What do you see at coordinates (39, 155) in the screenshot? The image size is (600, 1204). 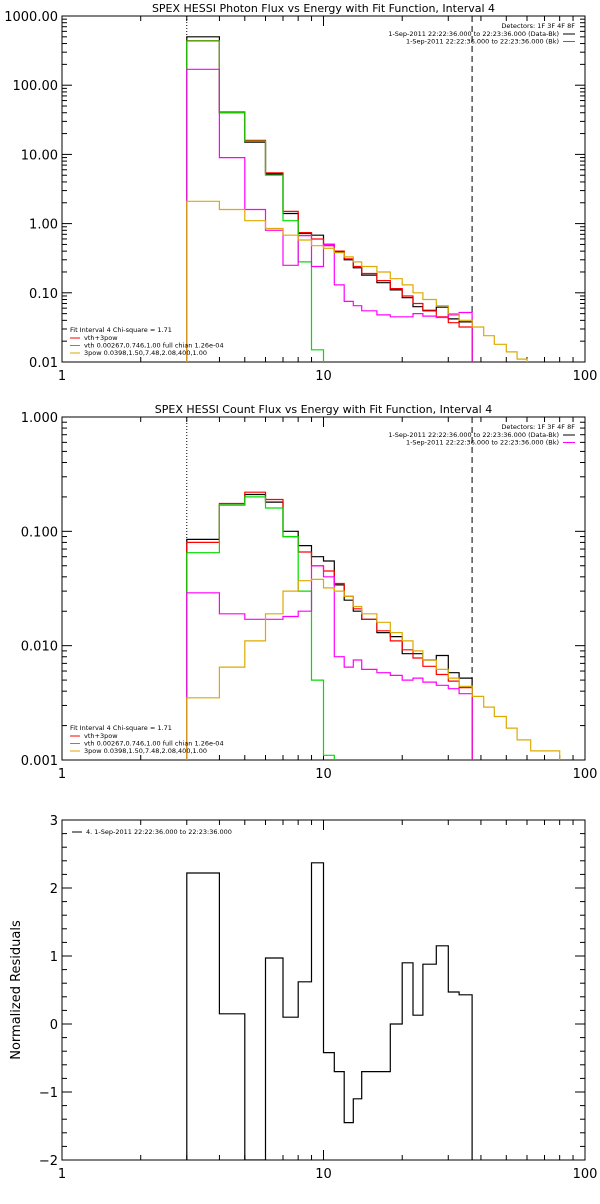 I see `y-tick-label: 10.00` at bounding box center [39, 155].